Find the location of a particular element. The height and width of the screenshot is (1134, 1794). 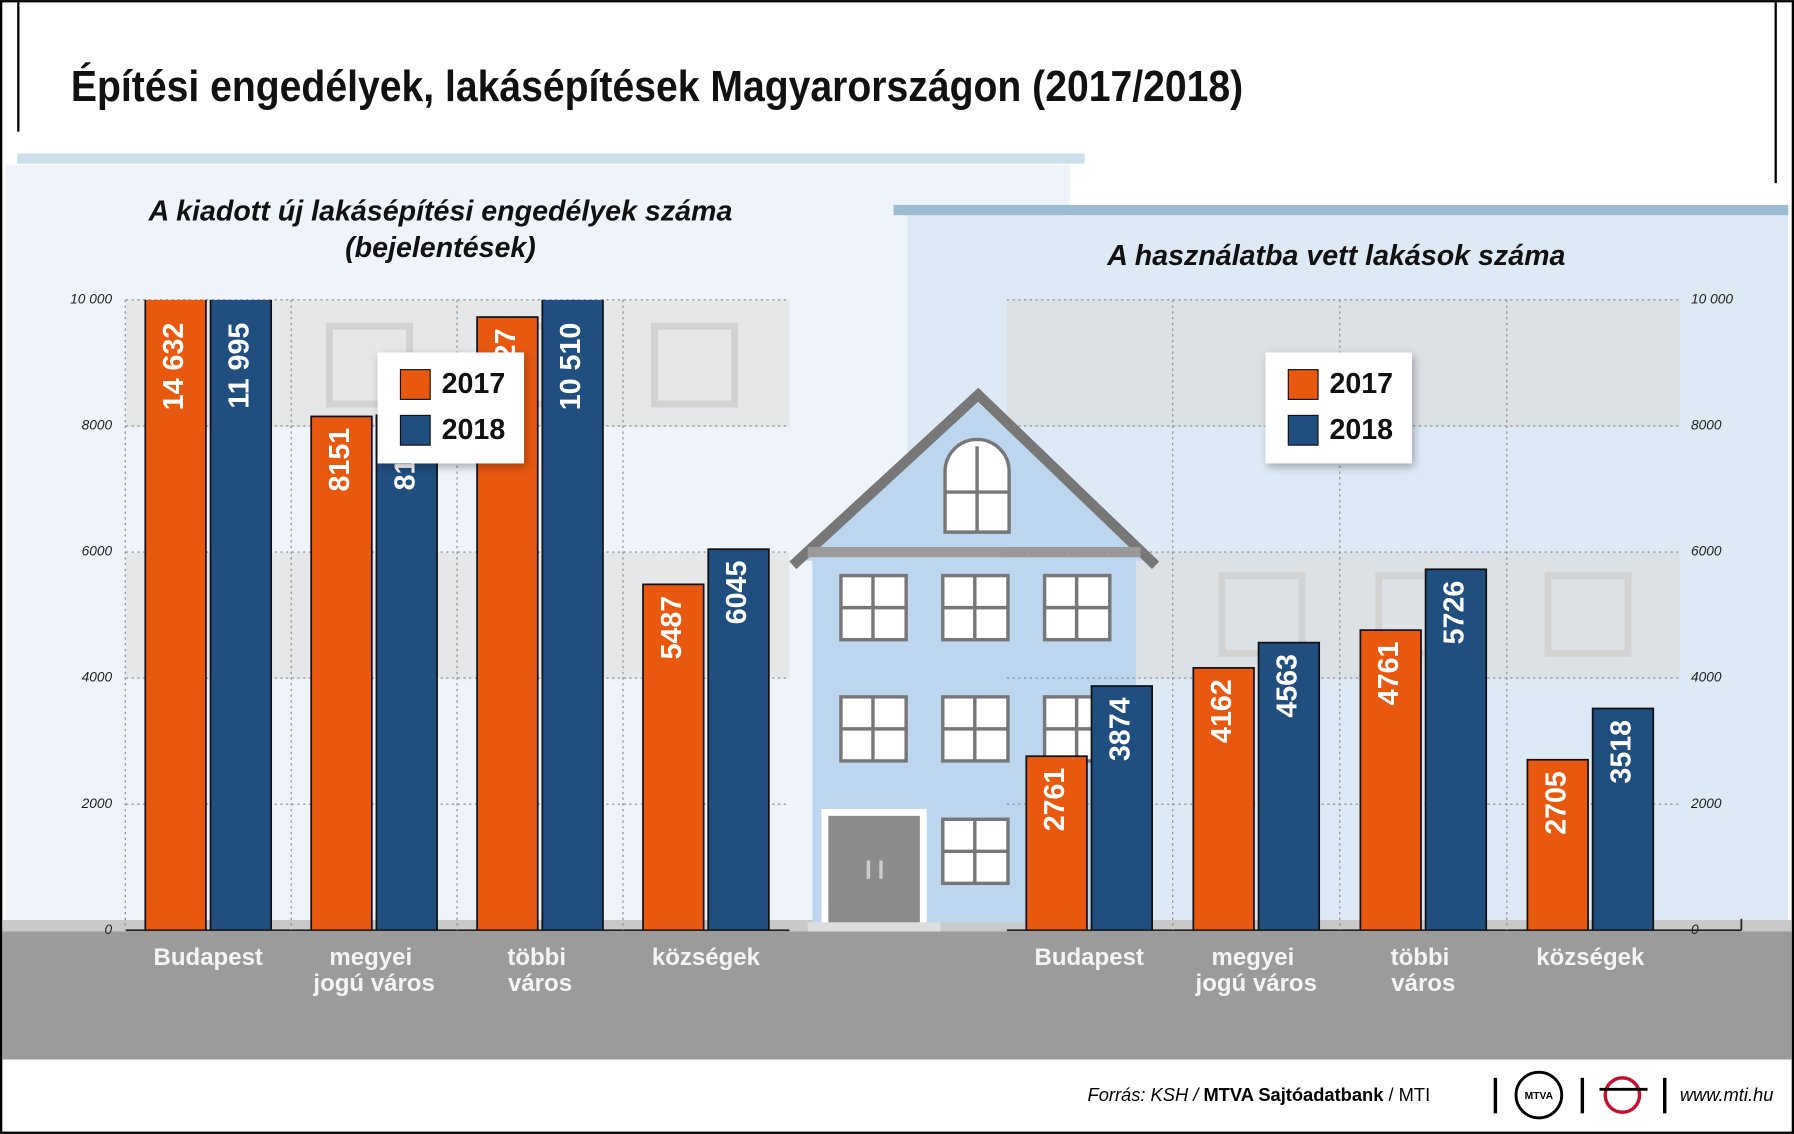

value-label: 5726 is located at coordinates (1454, 613).